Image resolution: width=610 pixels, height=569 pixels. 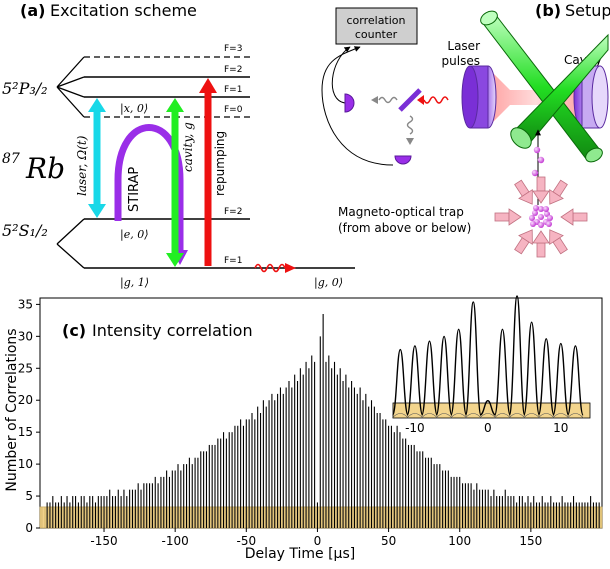 What do you see at coordinates (97, 158) in the screenshot?
I see `laser-arrow` at bounding box center [97, 158].